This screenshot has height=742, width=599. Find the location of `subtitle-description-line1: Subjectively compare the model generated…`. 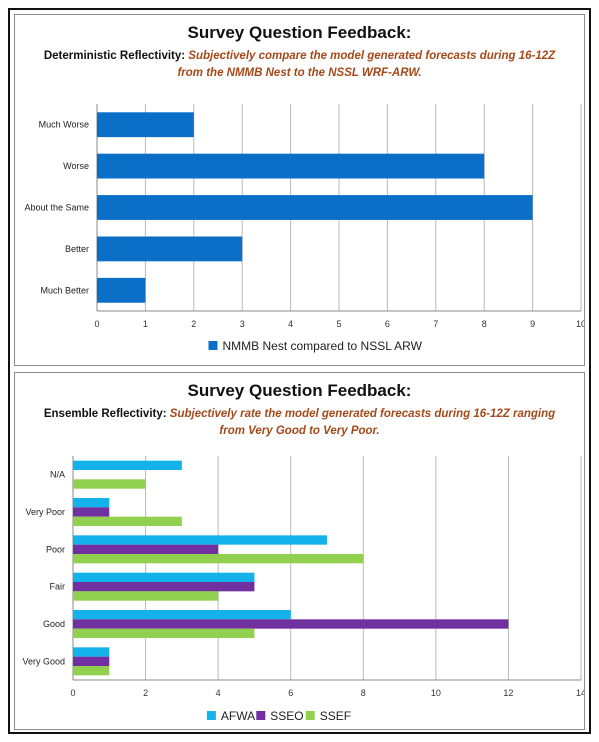

subtitle-description-line1: Subjectively compare the model generated… is located at coordinates (372, 56).